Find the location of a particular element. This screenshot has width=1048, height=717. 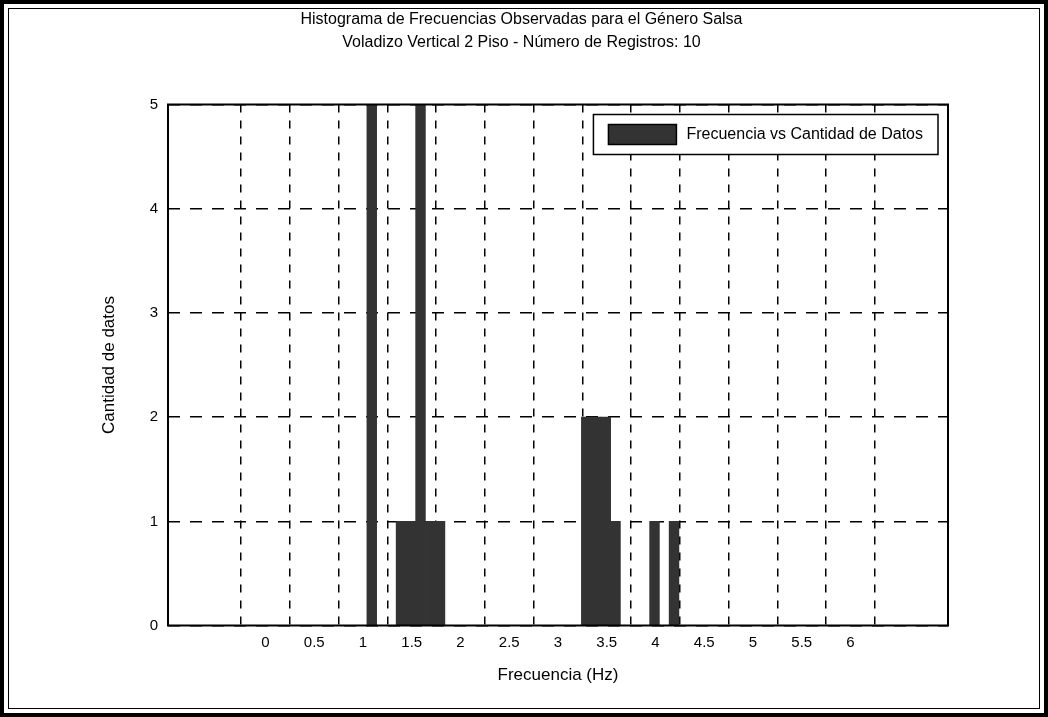

x-axis-title: Frecuencia (Hz) is located at coordinates (558, 675).